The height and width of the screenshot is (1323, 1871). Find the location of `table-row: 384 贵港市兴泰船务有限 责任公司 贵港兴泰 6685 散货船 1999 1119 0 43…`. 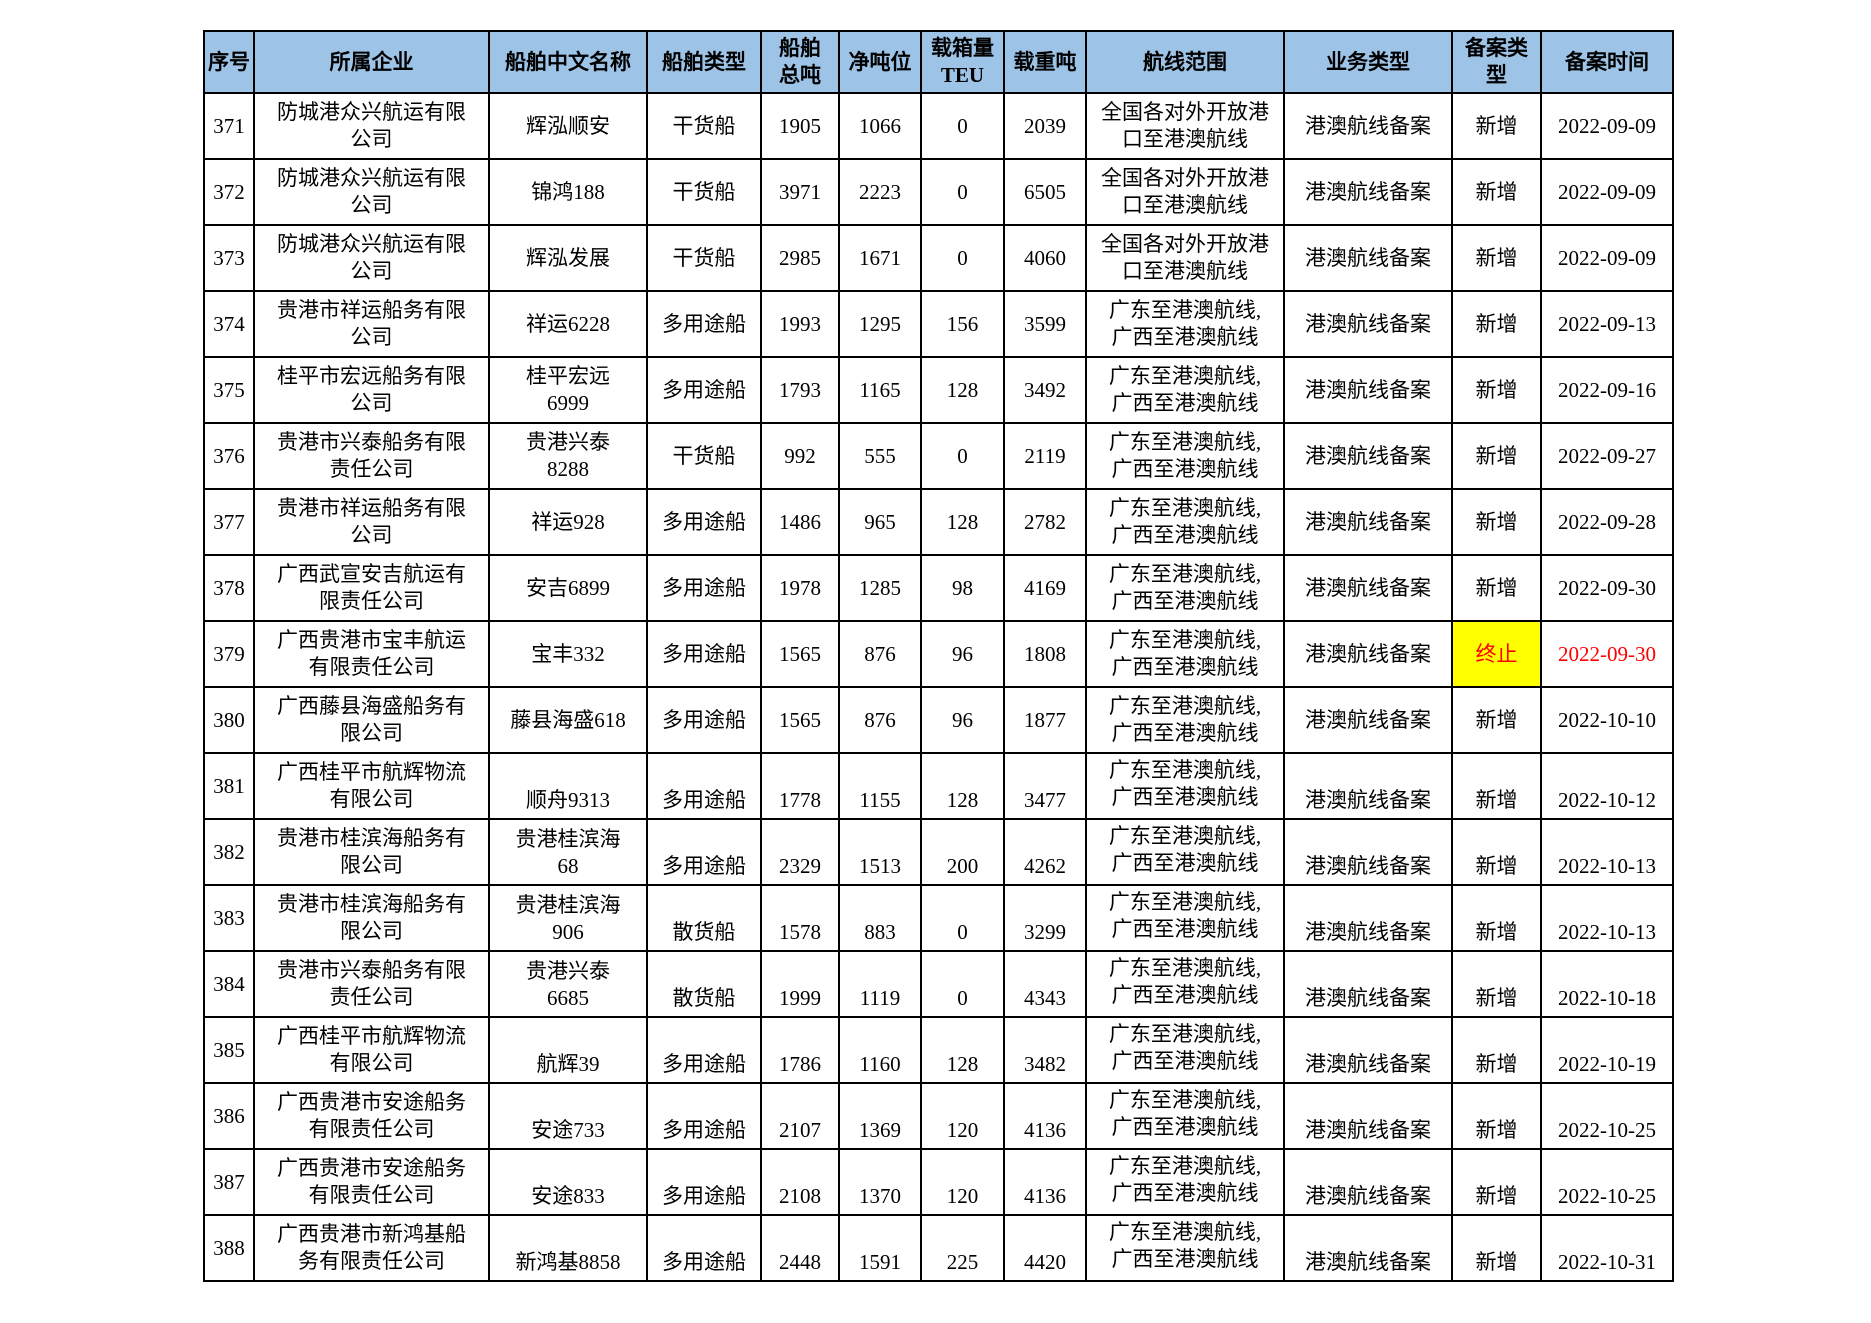

table-row: 384 贵港市兴泰船务有限 责任公司 贵港兴泰 6685 散货船 1999 1119 0 43… is located at coordinates (938, 984).